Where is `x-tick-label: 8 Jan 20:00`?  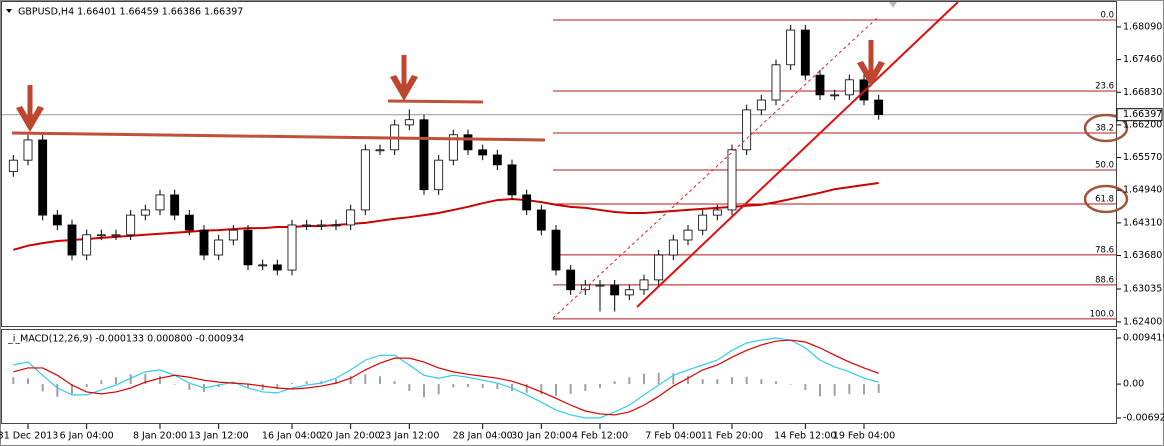
x-tick-label: 8 Jan 20:00 is located at coordinates (160, 436).